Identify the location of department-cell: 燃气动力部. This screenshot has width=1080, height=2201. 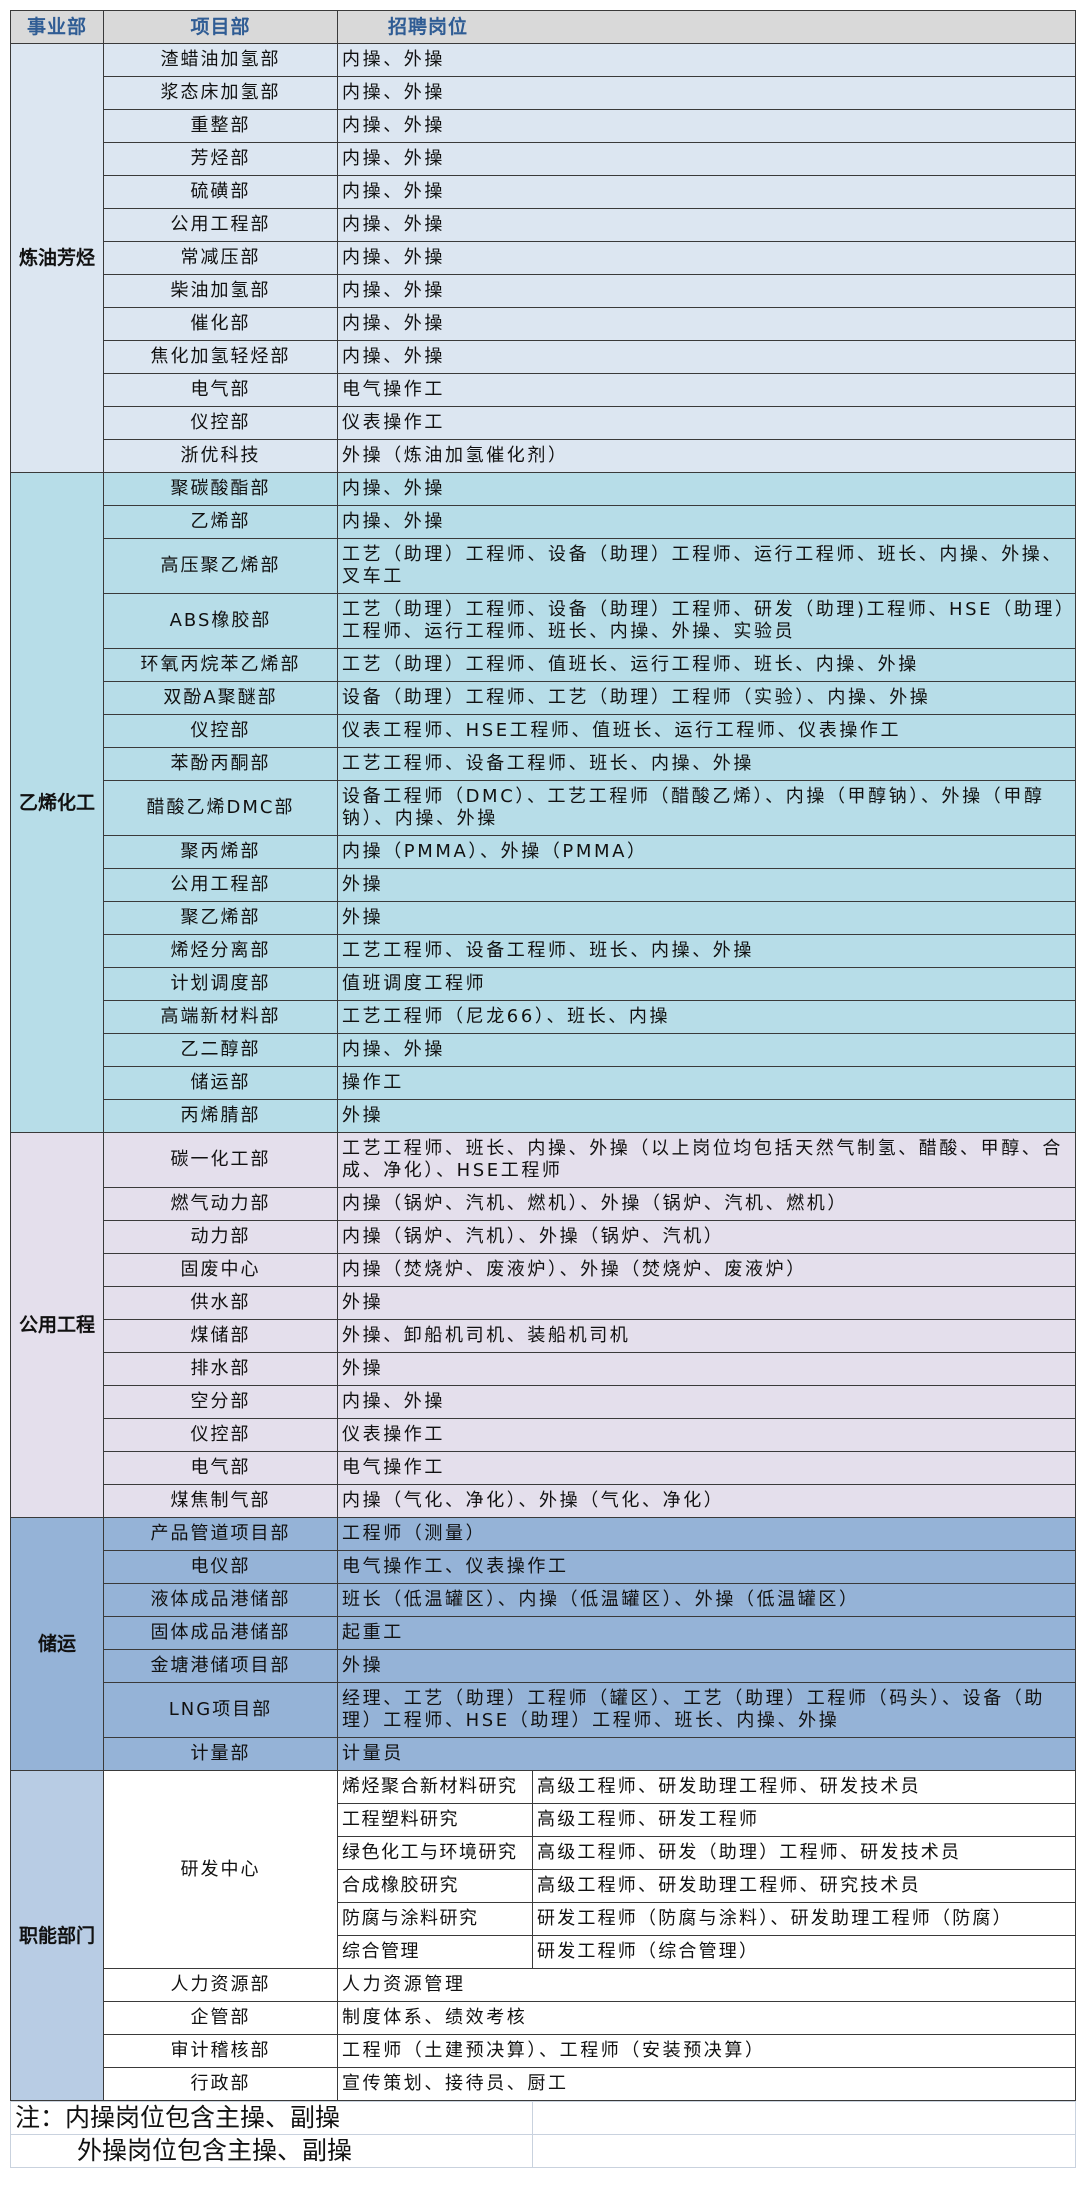
(220, 1204).